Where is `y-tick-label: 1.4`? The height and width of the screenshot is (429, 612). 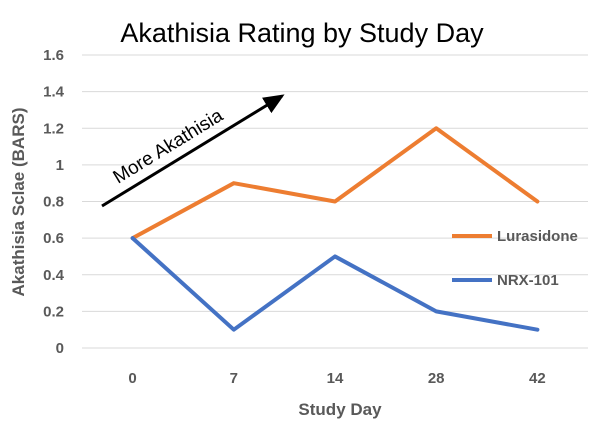 y-tick-label: 1.4 is located at coordinates (54, 92).